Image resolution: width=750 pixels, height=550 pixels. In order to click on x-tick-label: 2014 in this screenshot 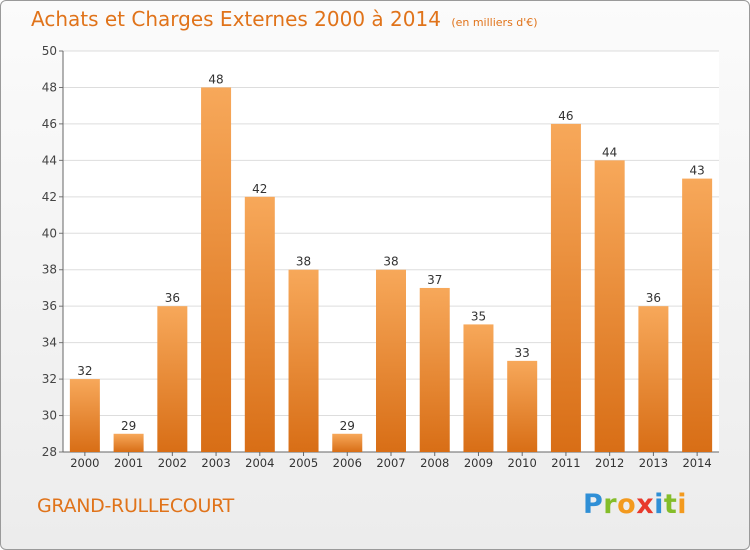, I will do `click(696, 463)`.